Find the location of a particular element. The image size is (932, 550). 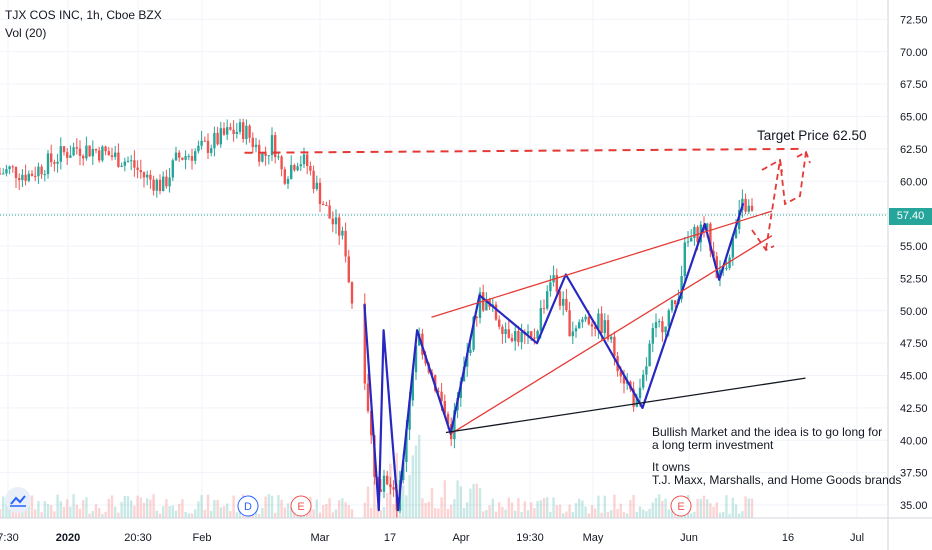

event-marker-letter: D is located at coordinates (248, 507).